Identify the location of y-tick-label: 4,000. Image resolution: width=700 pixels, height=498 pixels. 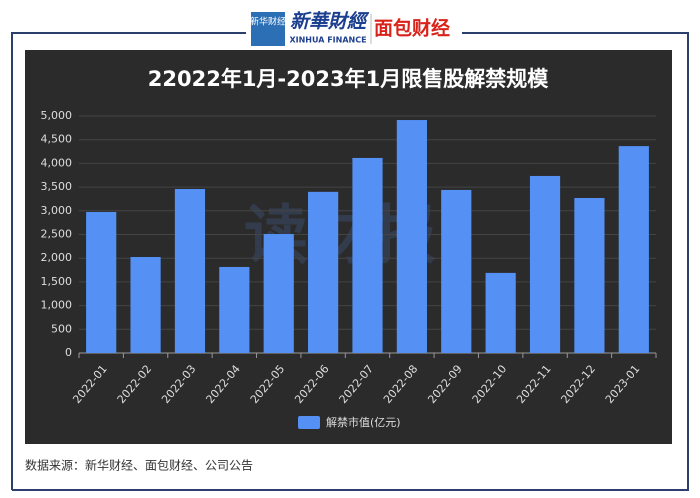
(57, 162).